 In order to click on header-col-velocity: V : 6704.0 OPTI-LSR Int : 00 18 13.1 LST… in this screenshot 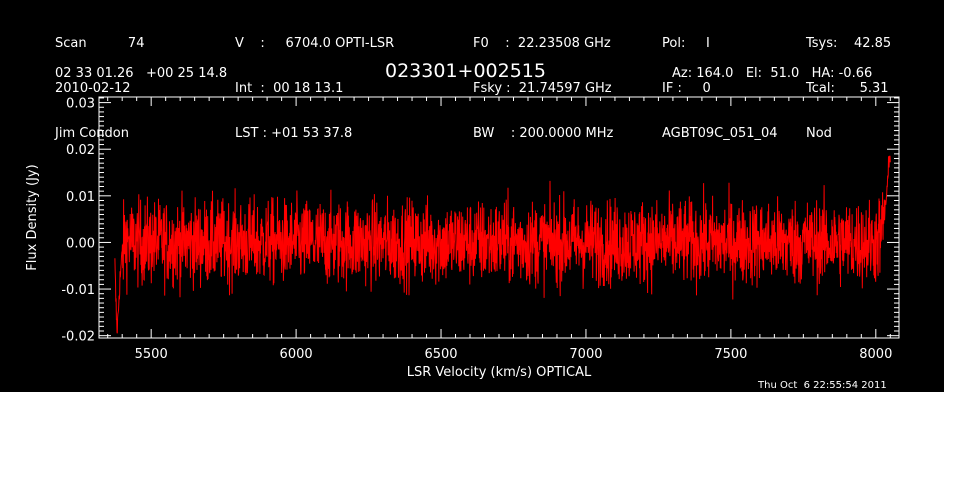, I will do `click(314, 88)`.